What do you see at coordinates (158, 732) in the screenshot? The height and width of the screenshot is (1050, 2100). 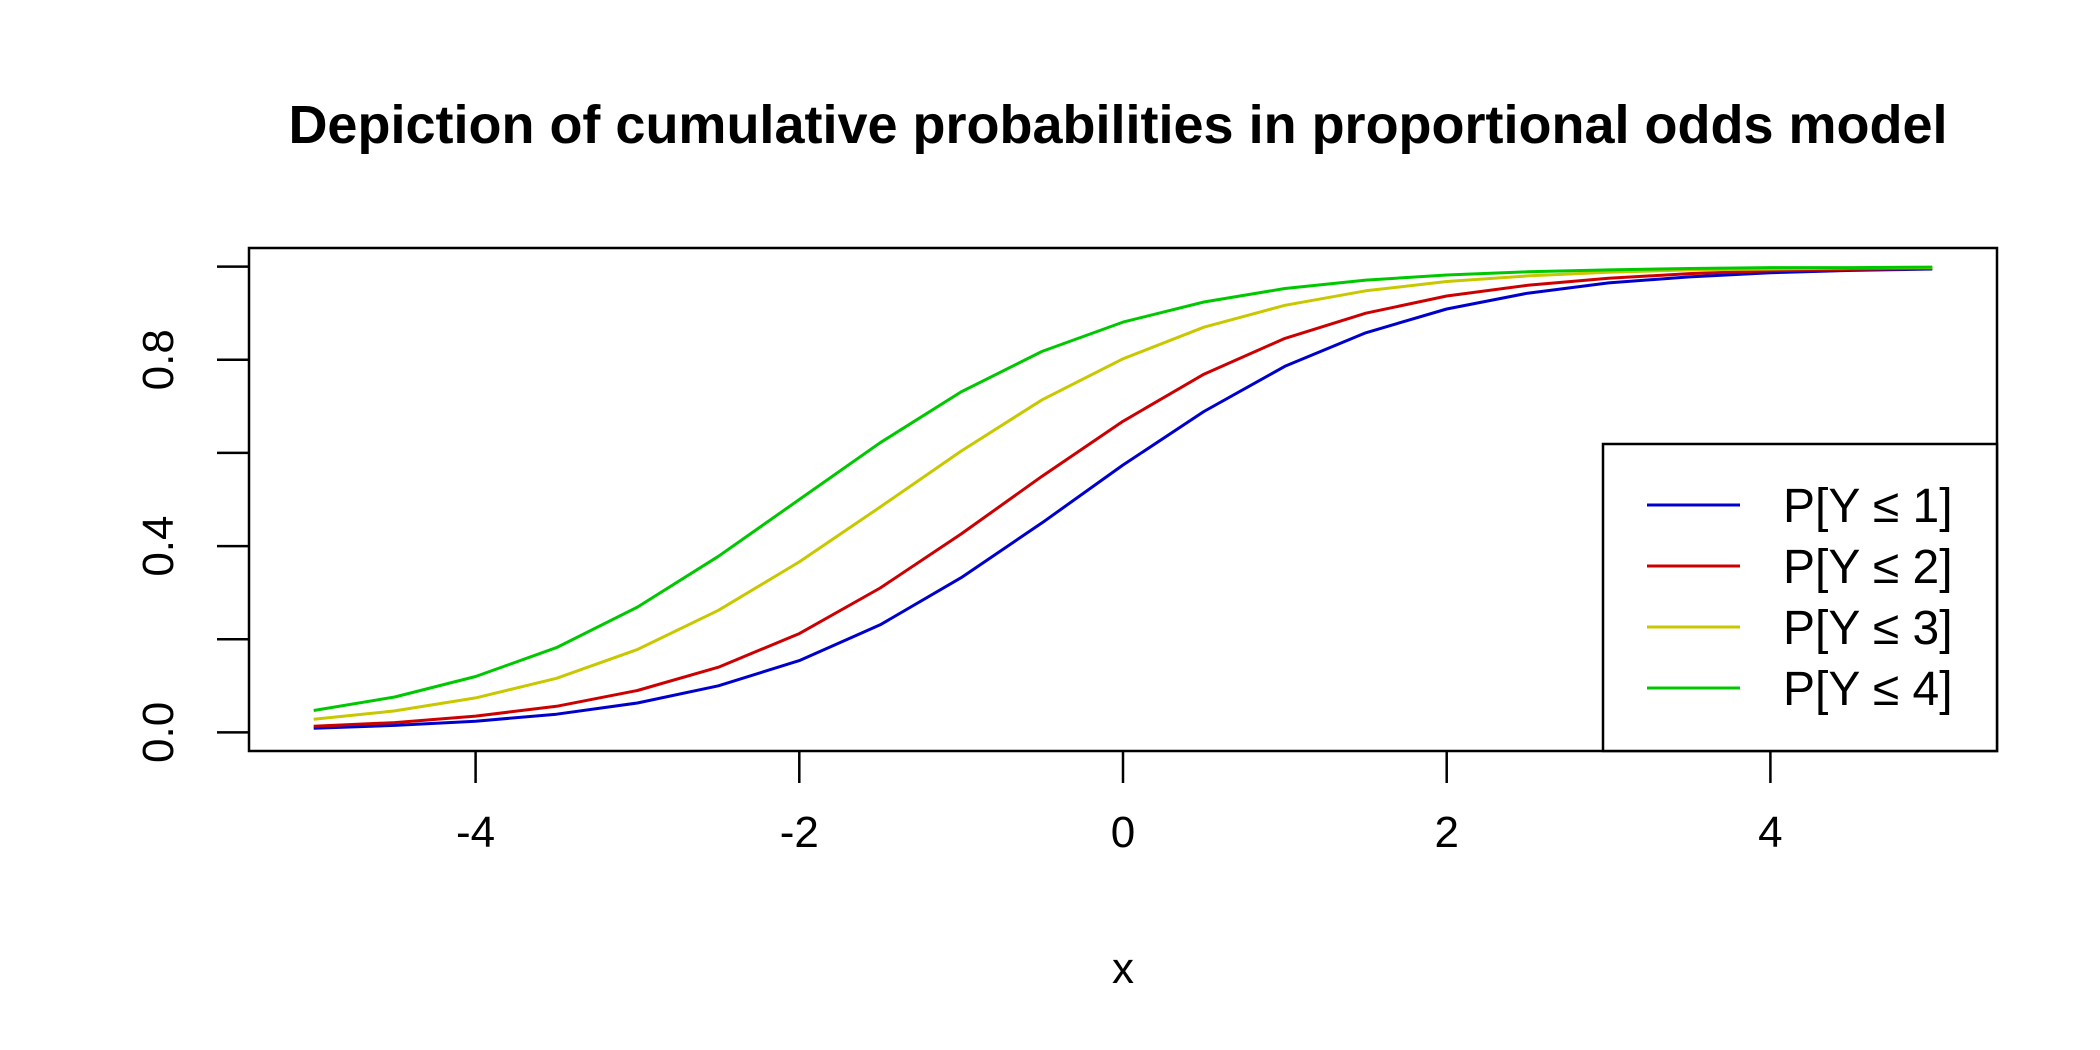 I see `y-tick-label: 0.0` at bounding box center [158, 732].